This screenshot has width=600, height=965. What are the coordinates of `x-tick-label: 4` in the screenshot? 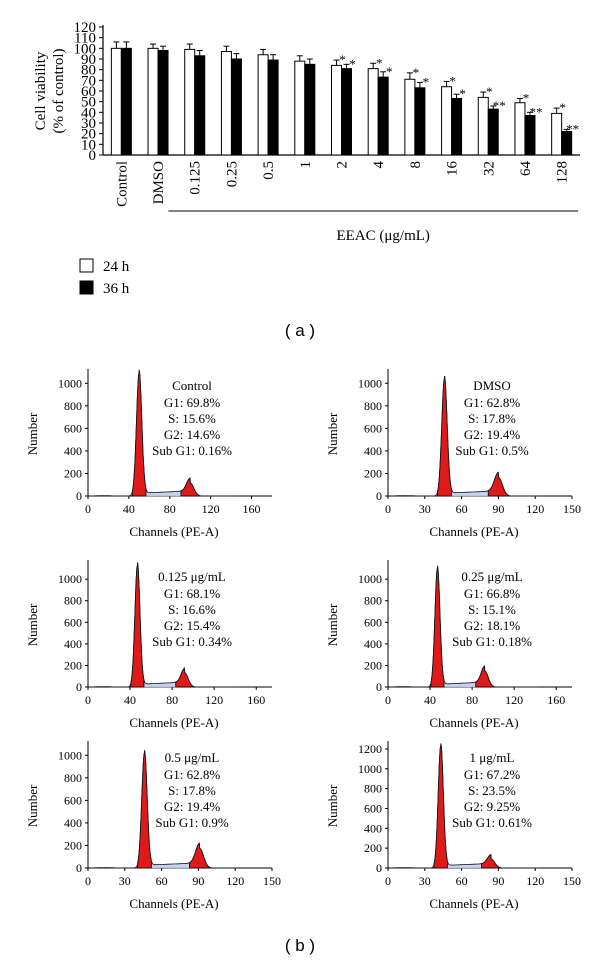 It's located at (379, 165).